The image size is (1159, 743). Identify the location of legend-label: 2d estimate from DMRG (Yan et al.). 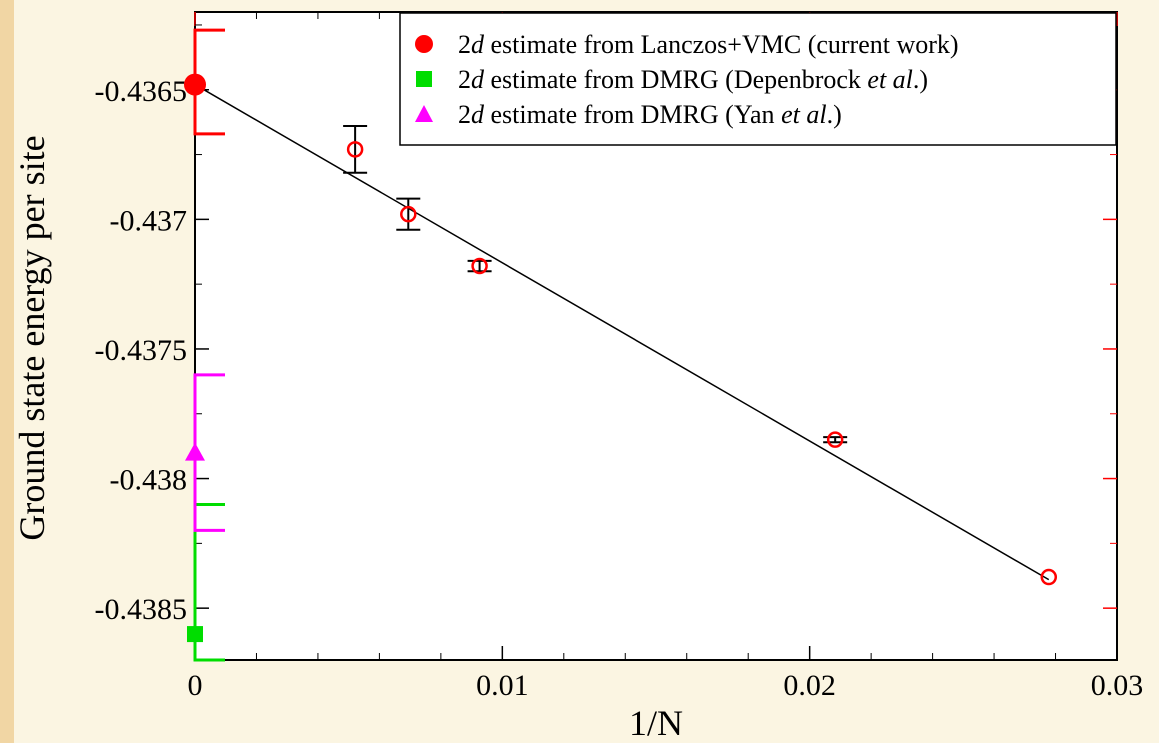
(650, 114).